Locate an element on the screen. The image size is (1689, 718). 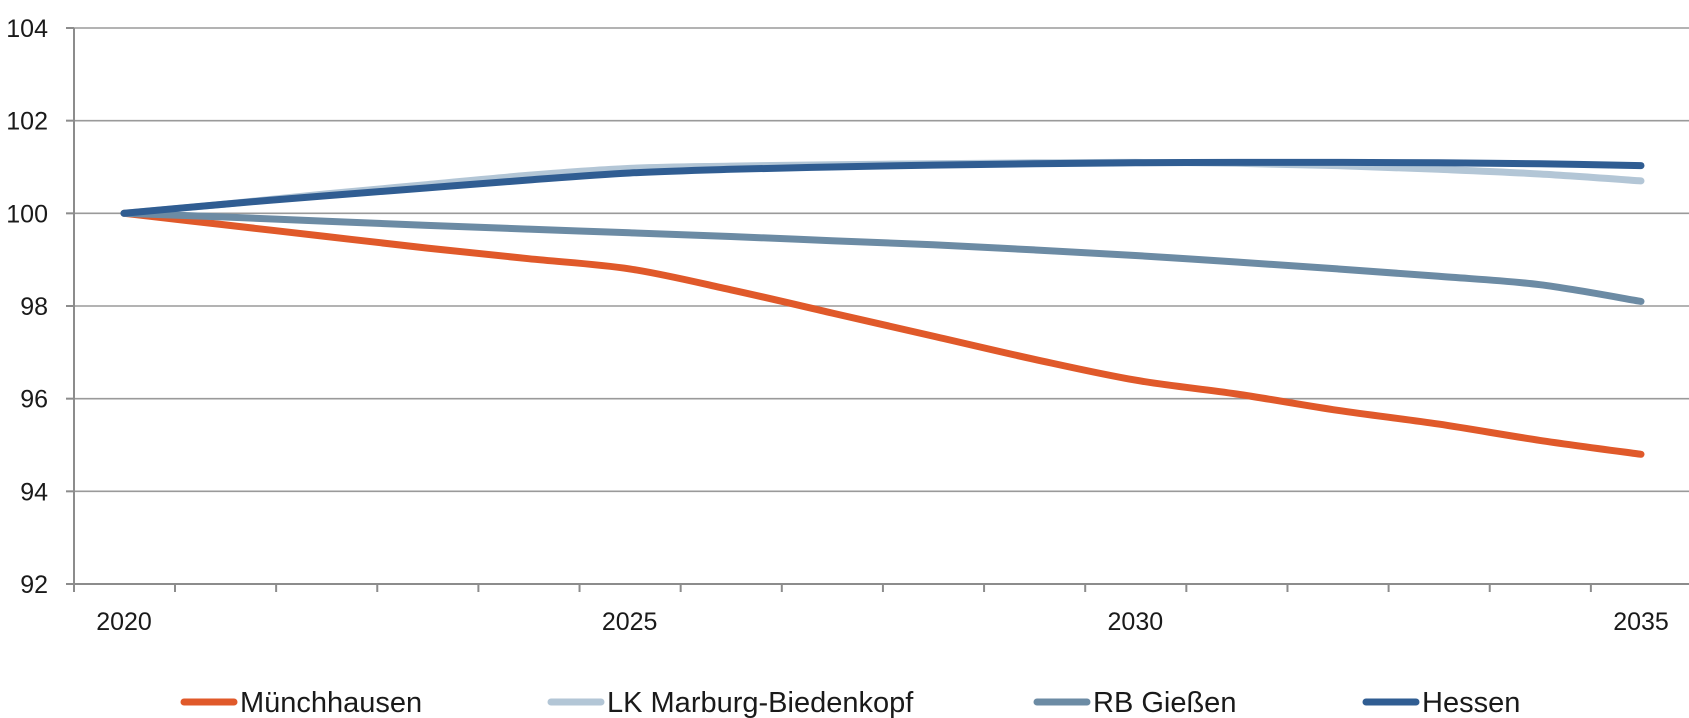
legend-item-lk-marburg-biedenkopf: LK Marburg-Biedenkopf is located at coordinates (732, 702).